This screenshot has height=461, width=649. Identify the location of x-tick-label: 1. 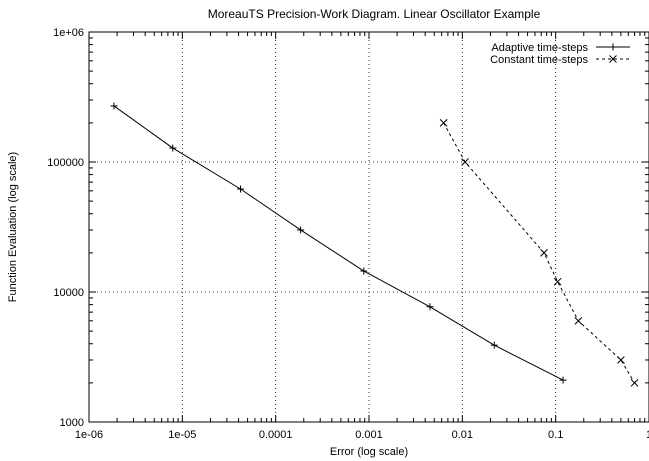
(647, 435).